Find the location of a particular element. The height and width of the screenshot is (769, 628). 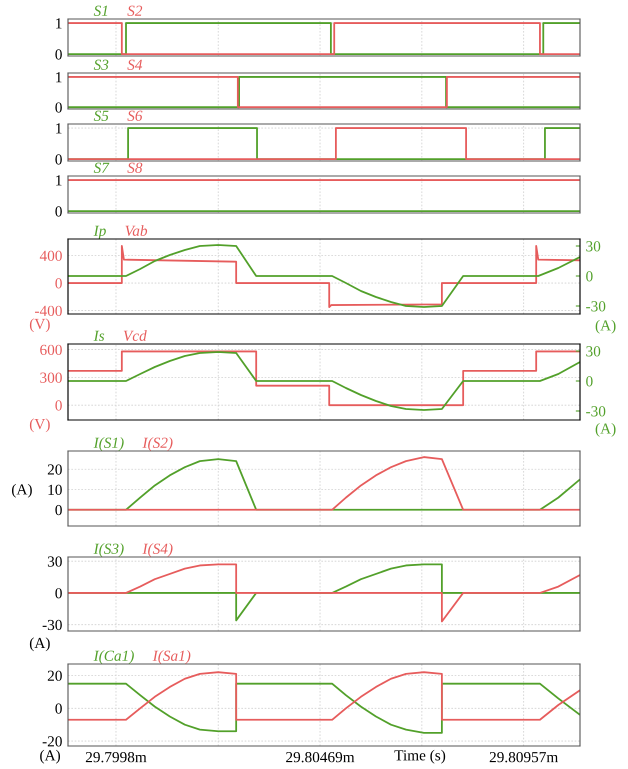

text: Ip is located at coordinates (100, 232).